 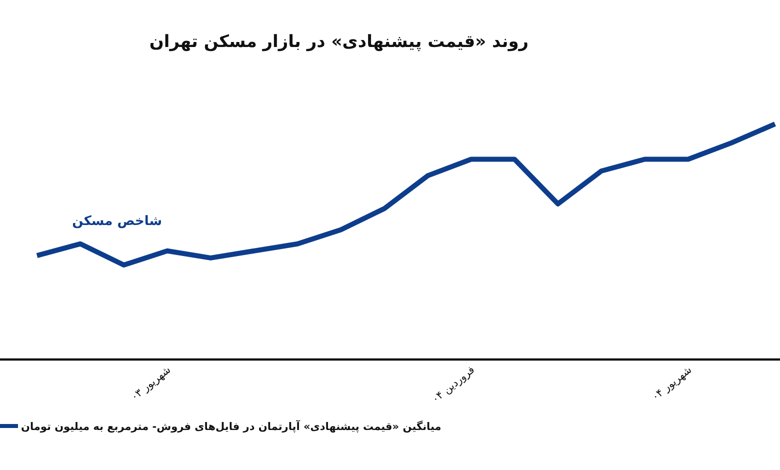 What do you see at coordinates (231, 426) in the screenshot?
I see `legend-label: میانگین «قیمت پیشنهادی» آپارتمان در فایل‌های فروش- مترمربع به میلیون تومان` at bounding box center [231, 426].